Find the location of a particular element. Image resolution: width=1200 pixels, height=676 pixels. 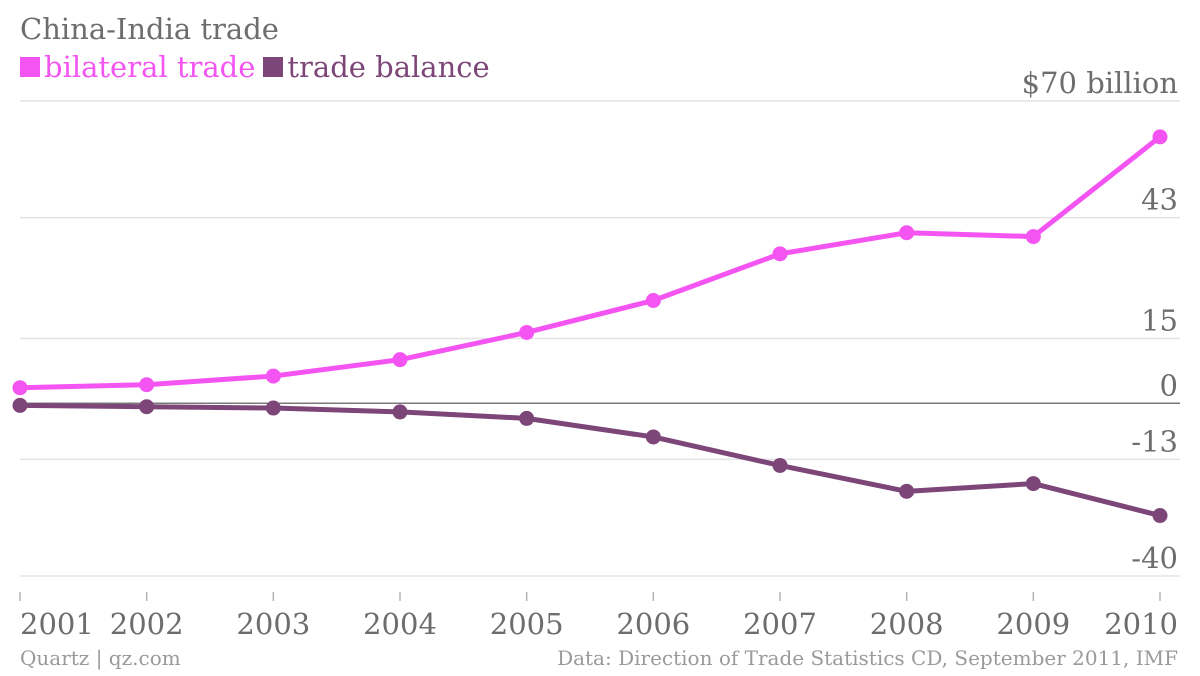

legend-swatch-bilateral-trade is located at coordinates (30, 67).